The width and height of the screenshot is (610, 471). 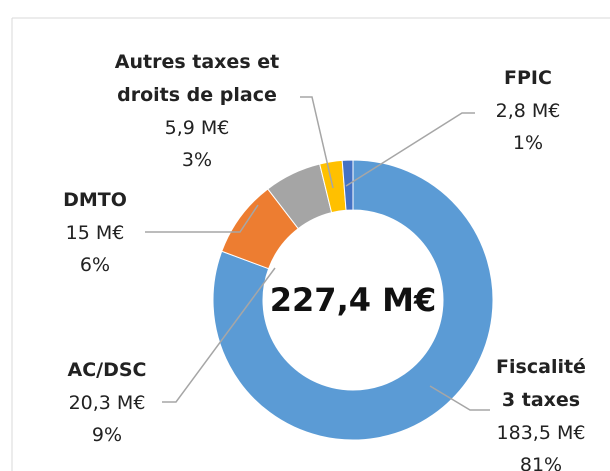 What do you see at coordinates (197, 128) in the screenshot?
I see `value-label: 5,9 M€` at bounding box center [197, 128].